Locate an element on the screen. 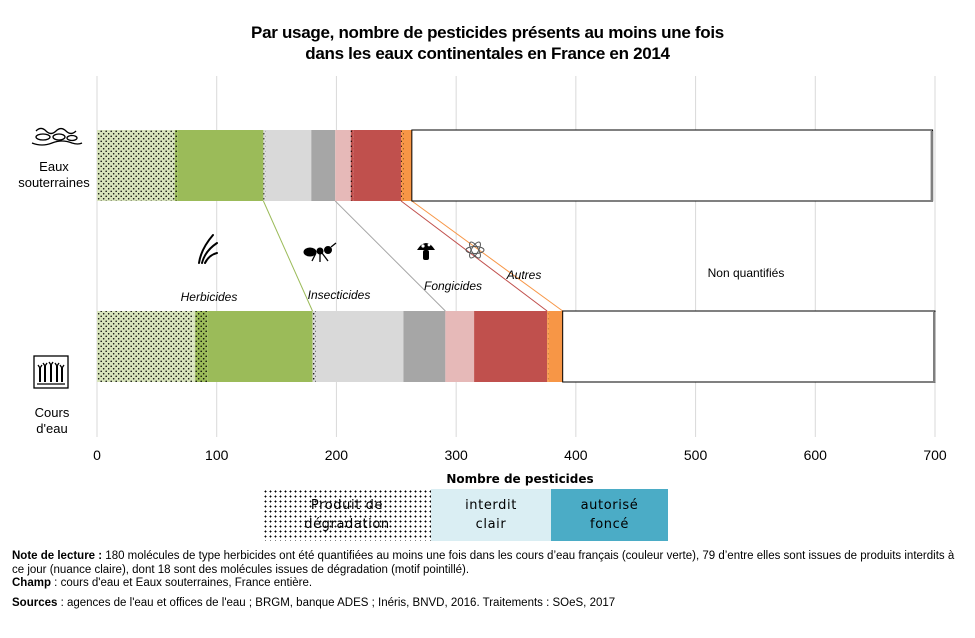 This screenshot has width=975, height=638. x-tick-label: 200 is located at coordinates (337, 455).